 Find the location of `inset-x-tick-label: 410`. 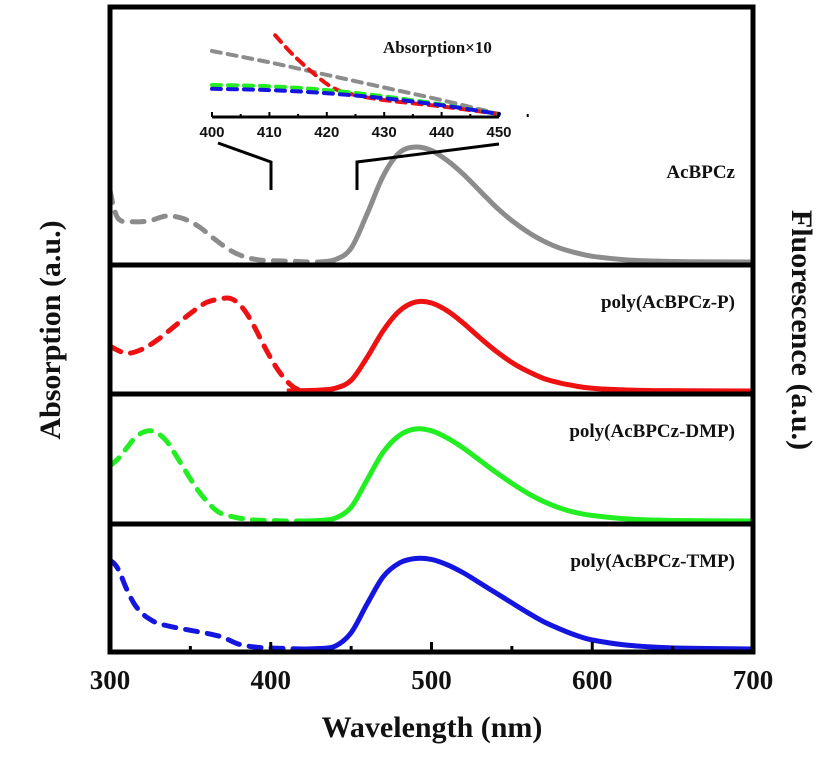

inset-x-tick-label: 410 is located at coordinates (269, 132).